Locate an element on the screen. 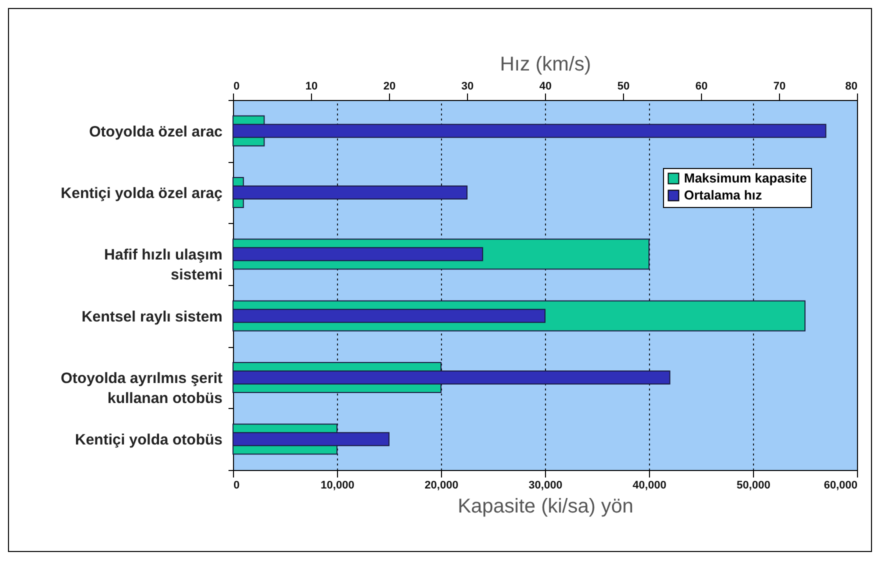 Image resolution: width=880 pixels, height=561 pixels. legend-label: Ortalama hız is located at coordinates (723, 195).